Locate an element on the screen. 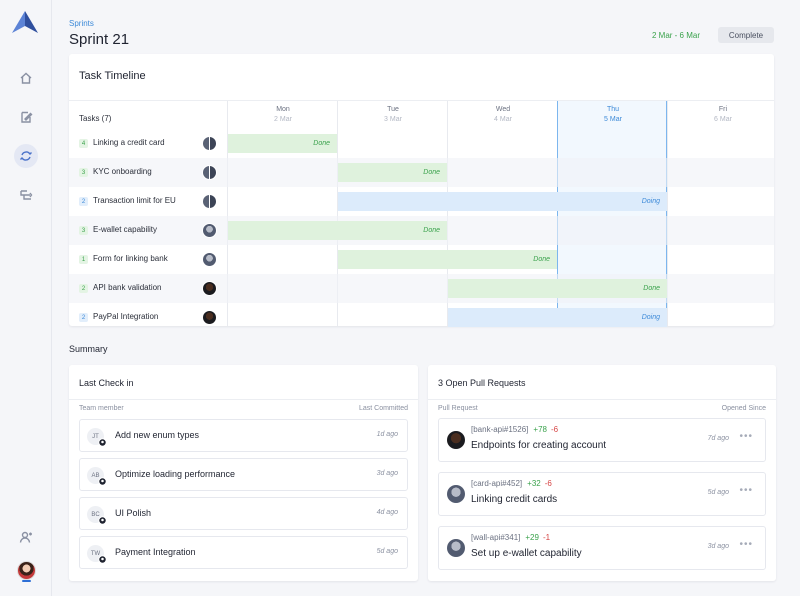  day-column-fri: Fri 6 Mar is located at coordinates (722, 214).